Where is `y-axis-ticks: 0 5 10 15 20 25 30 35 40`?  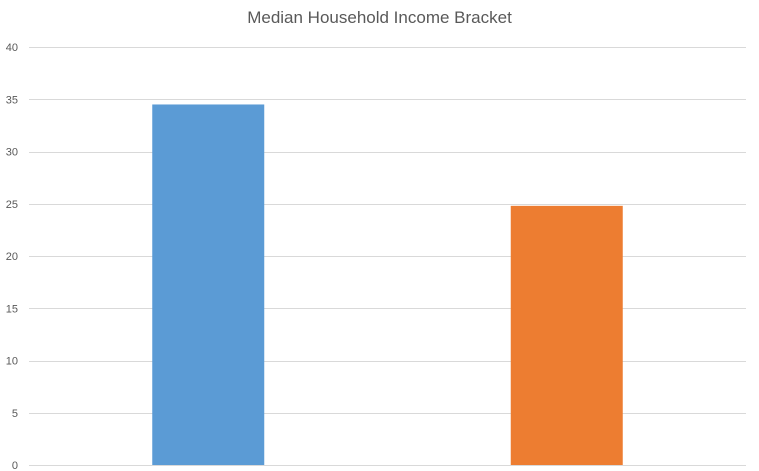
y-axis-ticks: 0 5 10 15 20 25 30 35 40 is located at coordinates (12, 256).